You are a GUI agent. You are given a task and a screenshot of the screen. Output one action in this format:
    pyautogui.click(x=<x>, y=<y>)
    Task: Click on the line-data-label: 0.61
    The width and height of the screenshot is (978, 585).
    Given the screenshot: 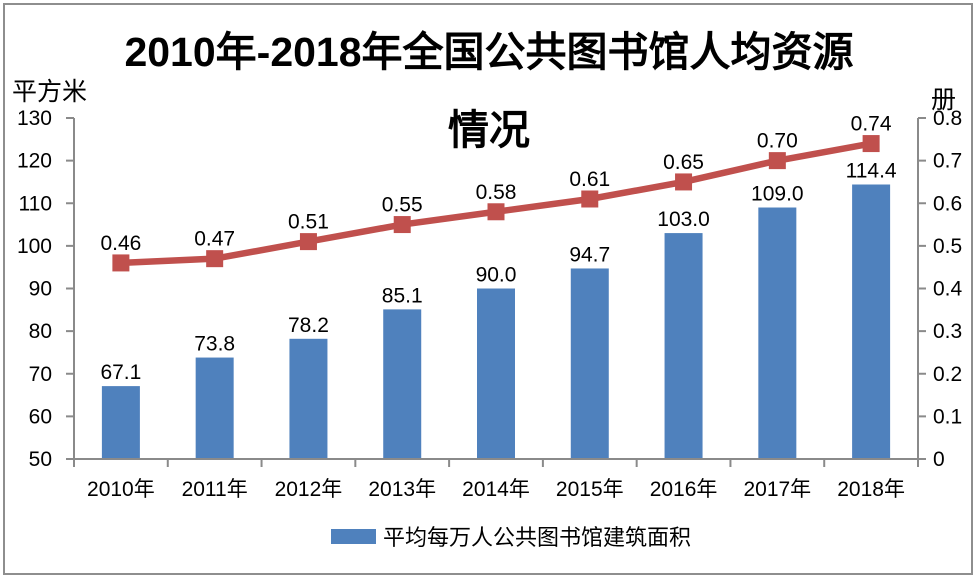 What is the action you would take?
    pyautogui.click(x=589, y=179)
    